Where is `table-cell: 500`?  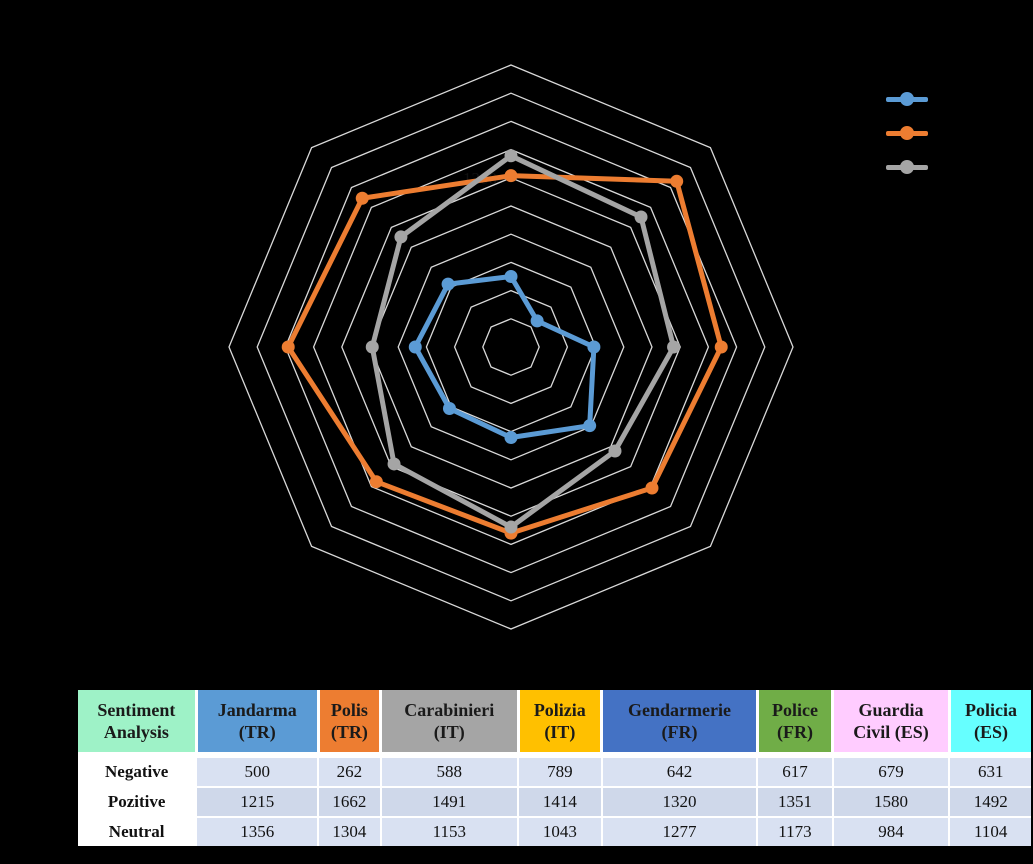
table-cell: 500 is located at coordinates (258, 769).